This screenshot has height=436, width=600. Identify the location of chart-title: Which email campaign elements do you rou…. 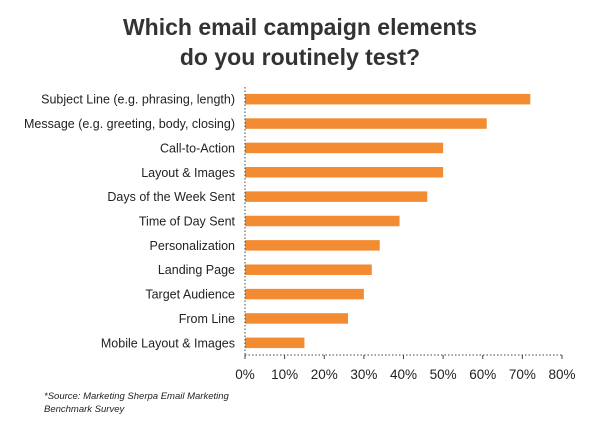
(300, 42).